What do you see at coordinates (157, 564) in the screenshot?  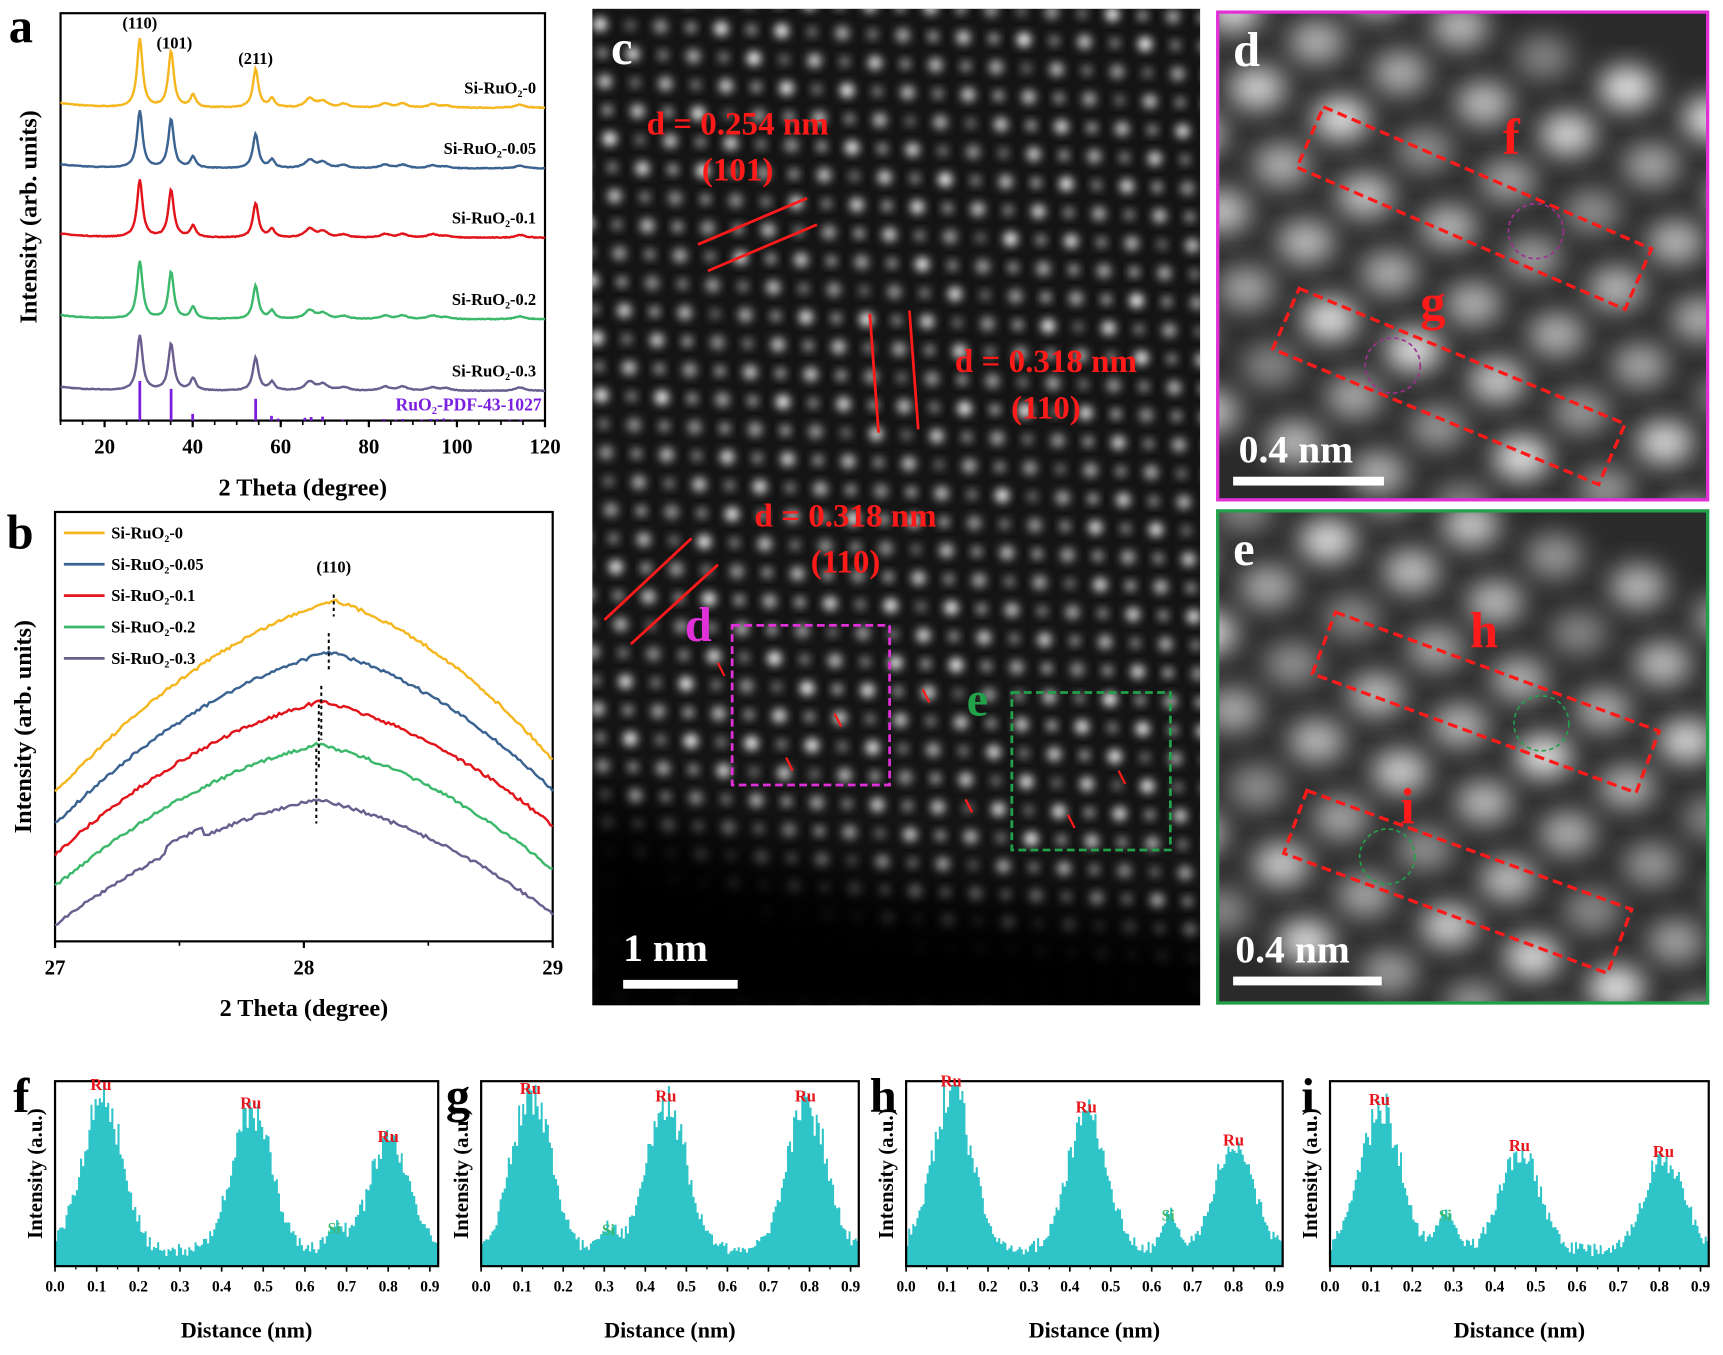 I see `legend-label: Si-RuO₂-0.05` at bounding box center [157, 564].